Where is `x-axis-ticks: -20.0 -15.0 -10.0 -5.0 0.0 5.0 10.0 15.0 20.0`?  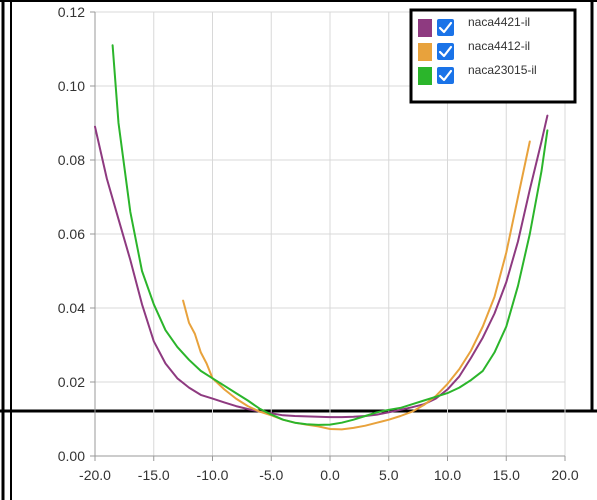 x-axis-ticks: -20.0 -15.0 -10.0 -5.0 0.0 5.0 10.0 15.0 20.0 is located at coordinates (329, 469).